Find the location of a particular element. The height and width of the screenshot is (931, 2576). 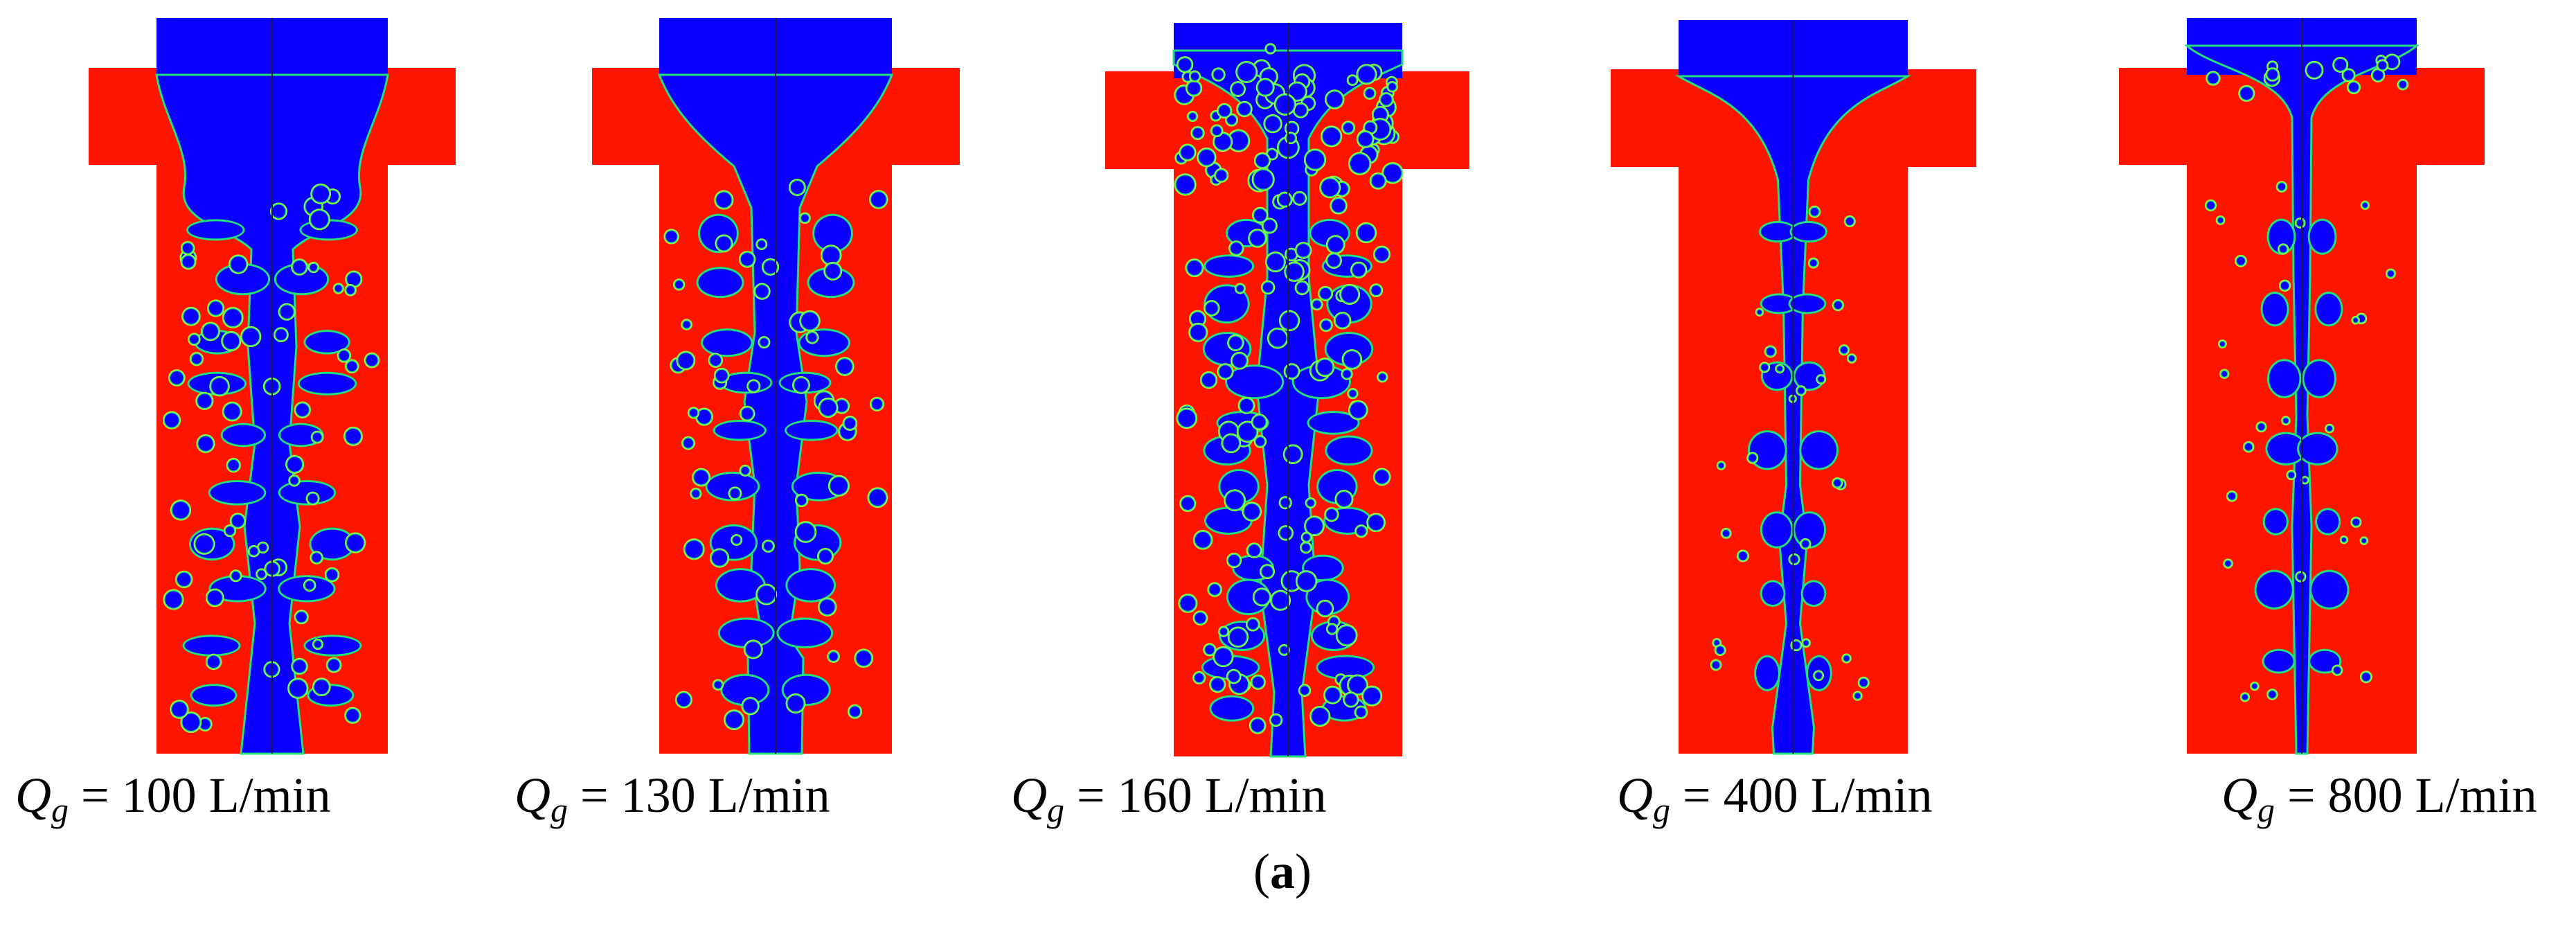

flow-value: = 130 L/min is located at coordinates (699, 795).